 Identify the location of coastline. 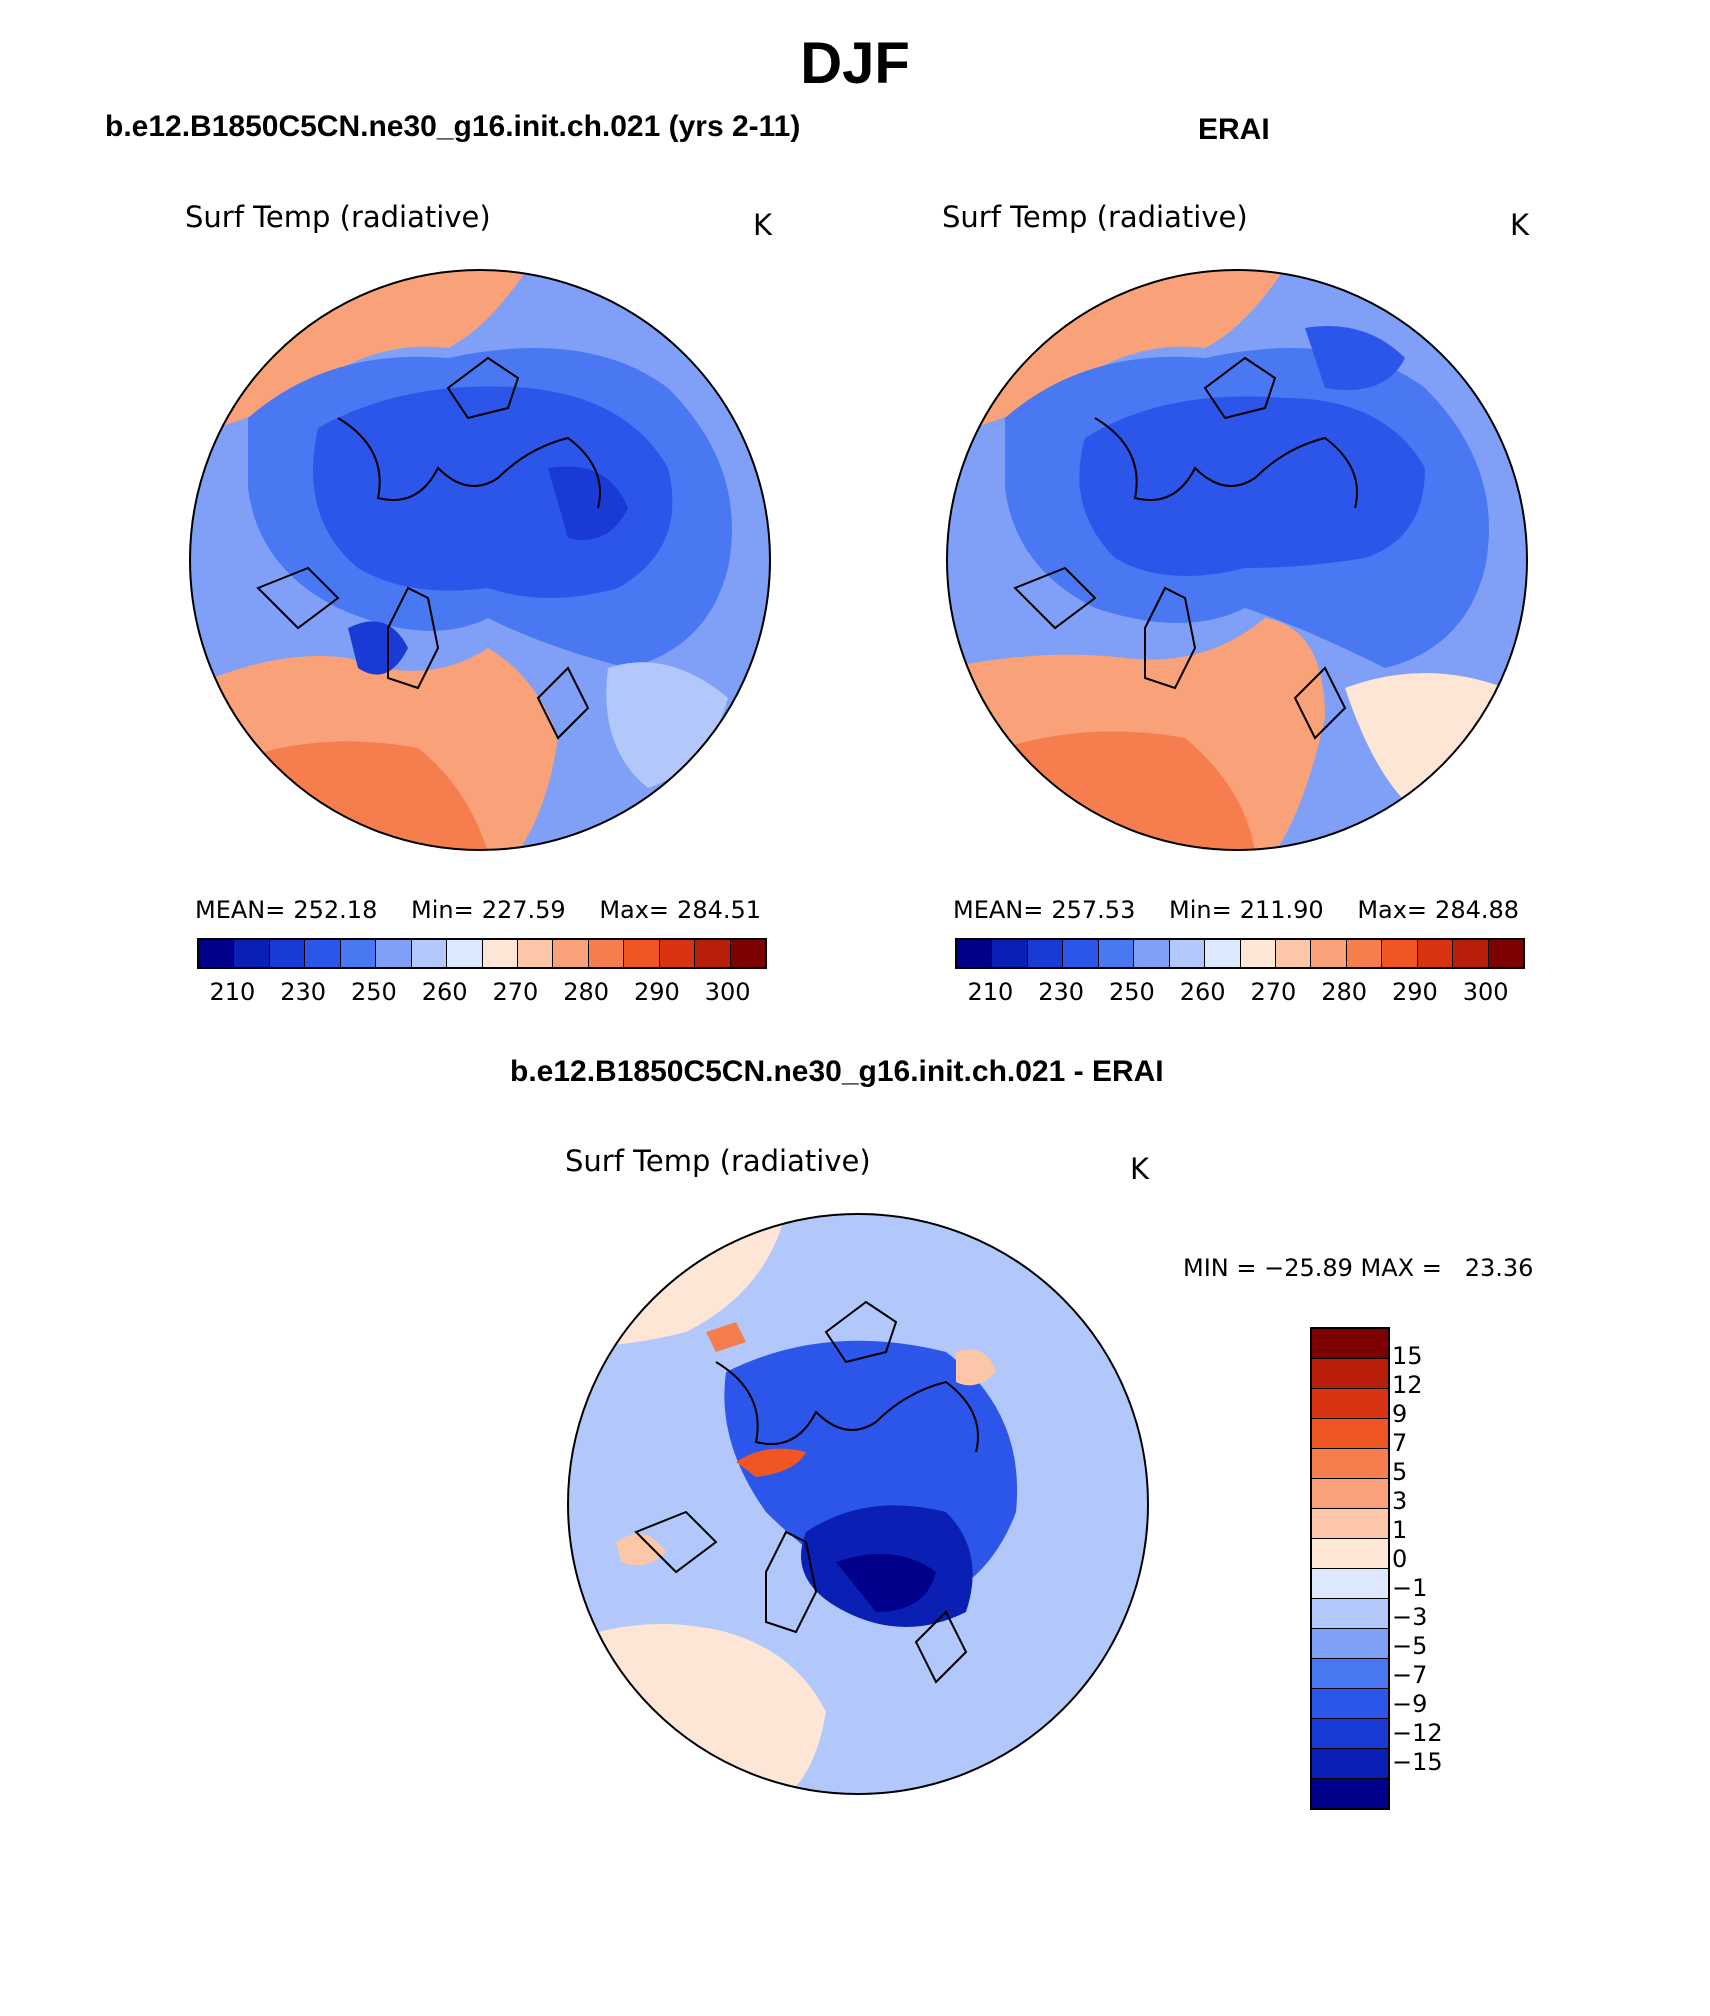
(423, 548).